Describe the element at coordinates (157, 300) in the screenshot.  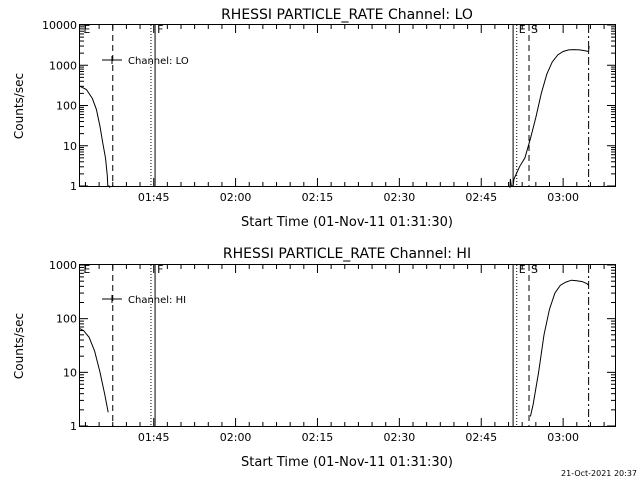
I see `legend-label: Channel: HI` at that location.